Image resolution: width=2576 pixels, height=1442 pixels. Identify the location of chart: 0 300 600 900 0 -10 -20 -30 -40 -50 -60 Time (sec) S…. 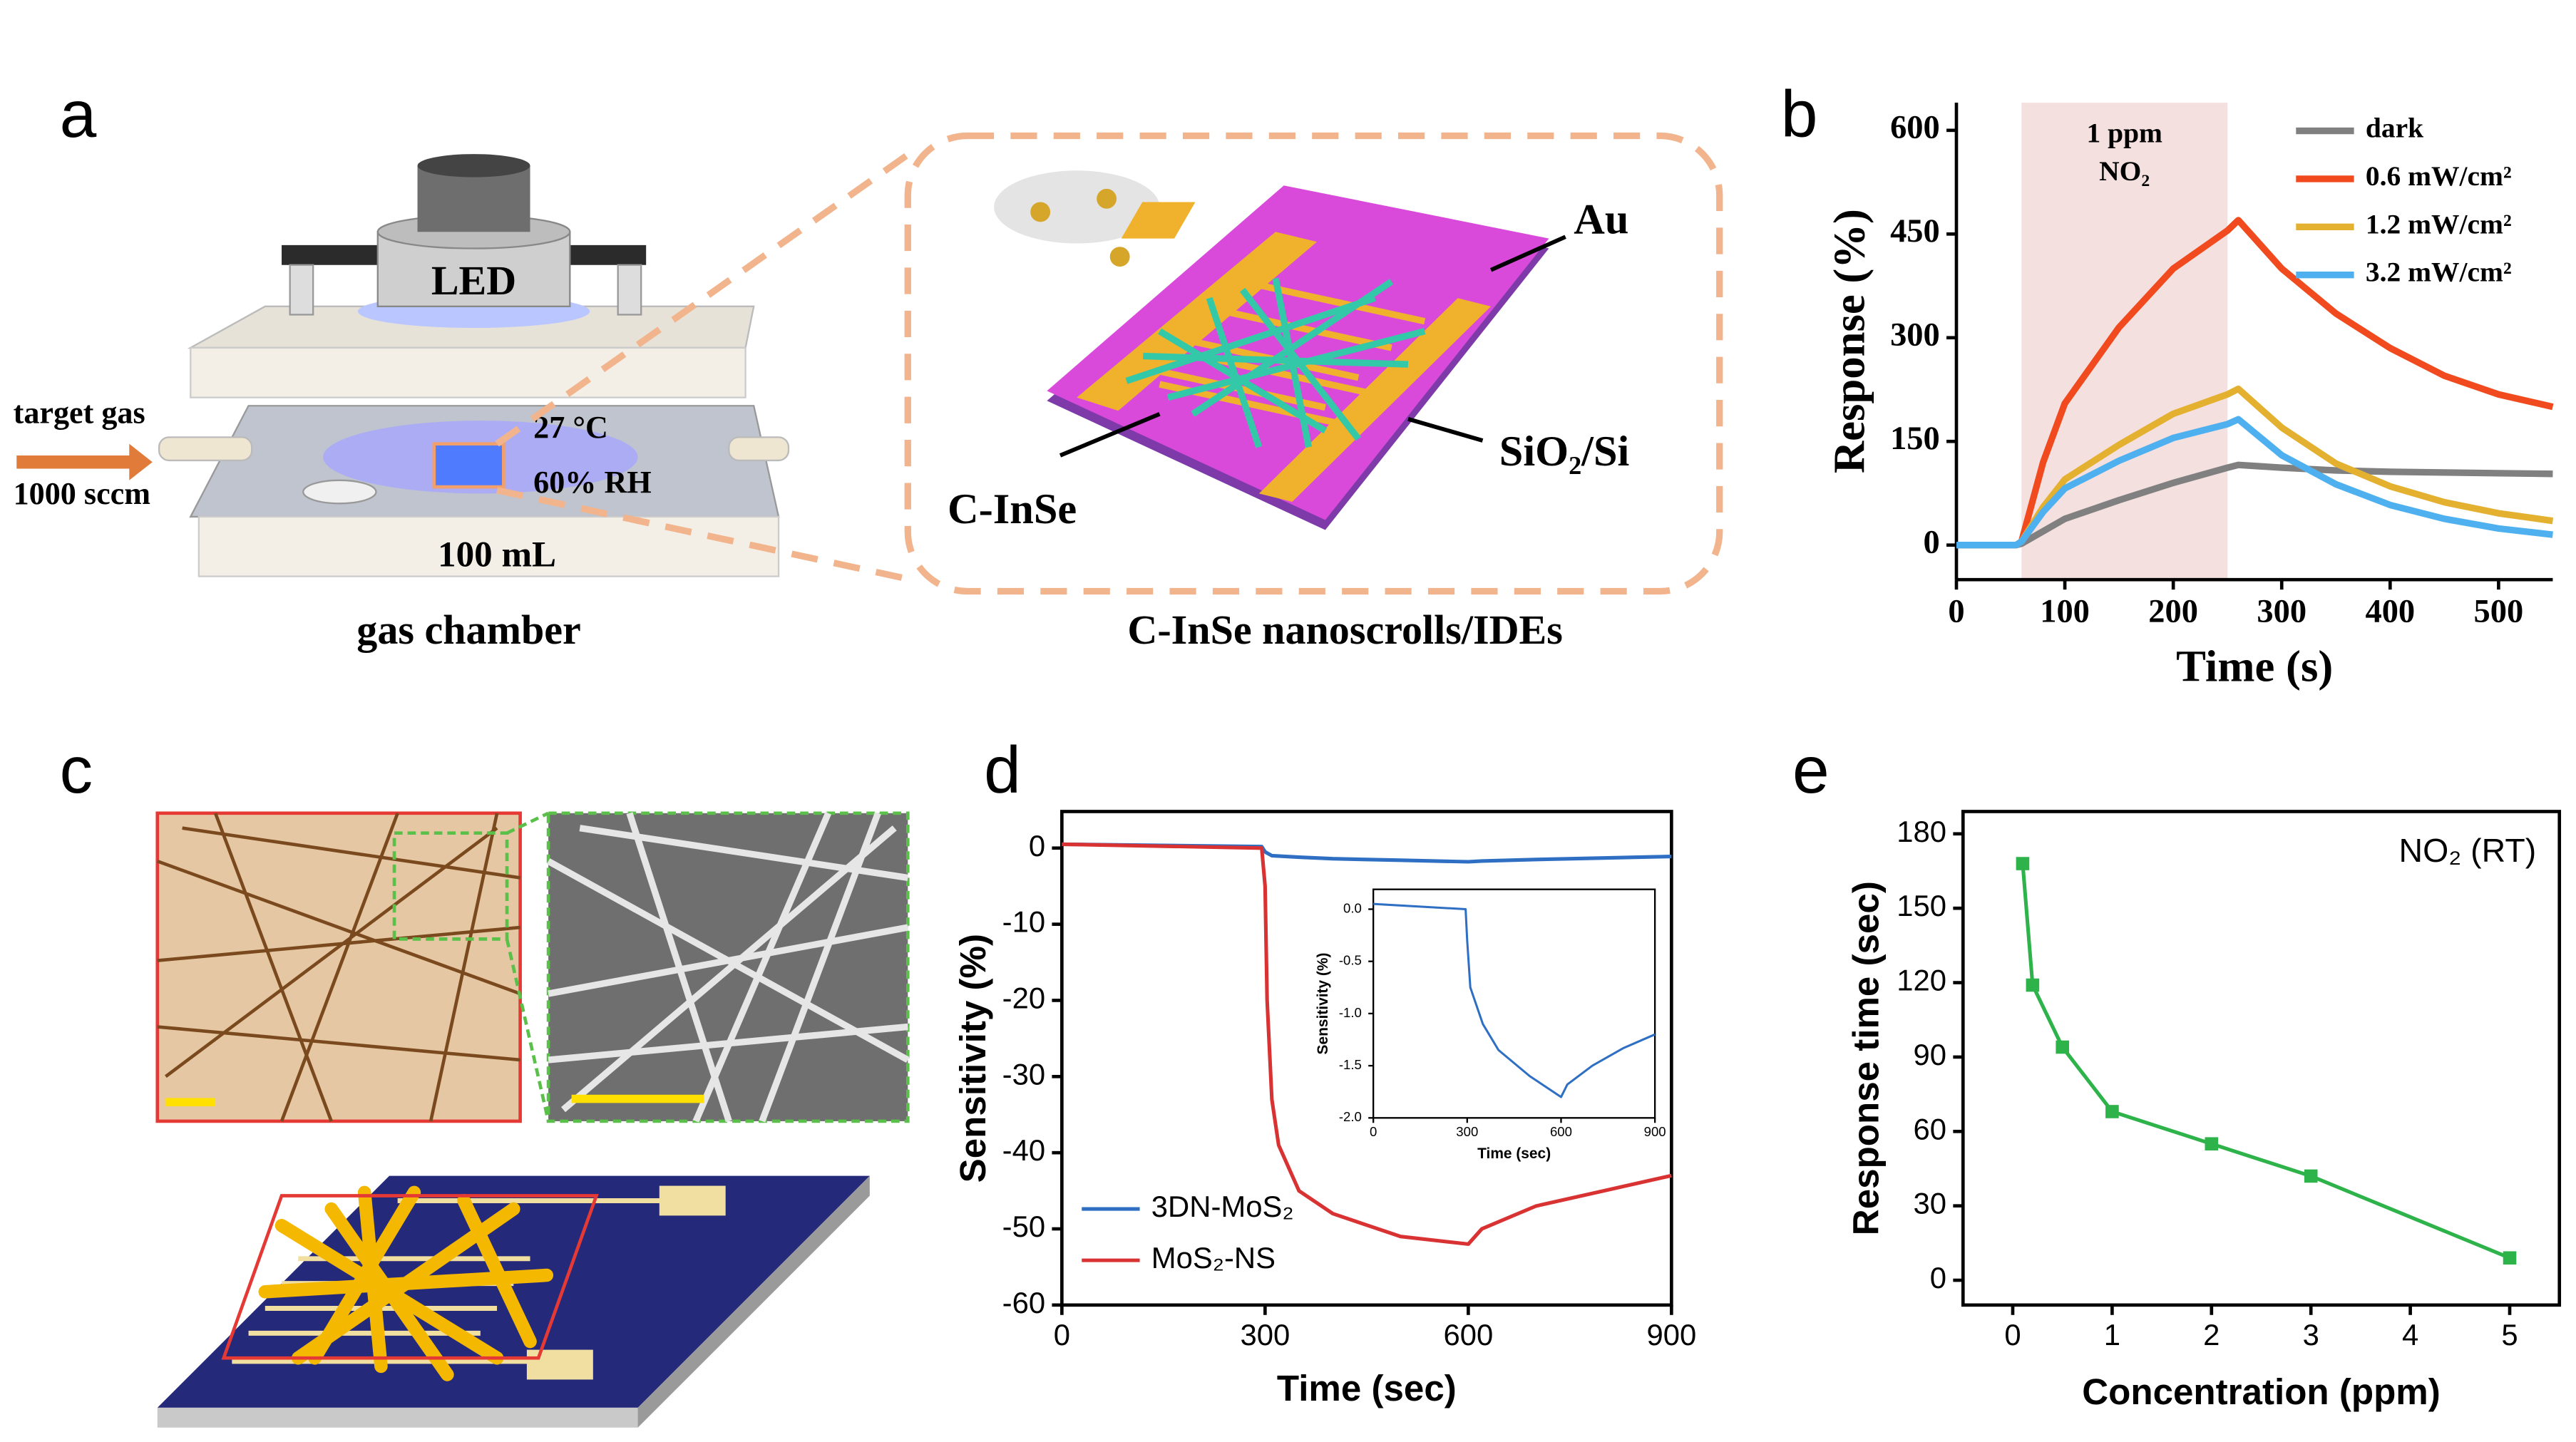
(1324, 1109).